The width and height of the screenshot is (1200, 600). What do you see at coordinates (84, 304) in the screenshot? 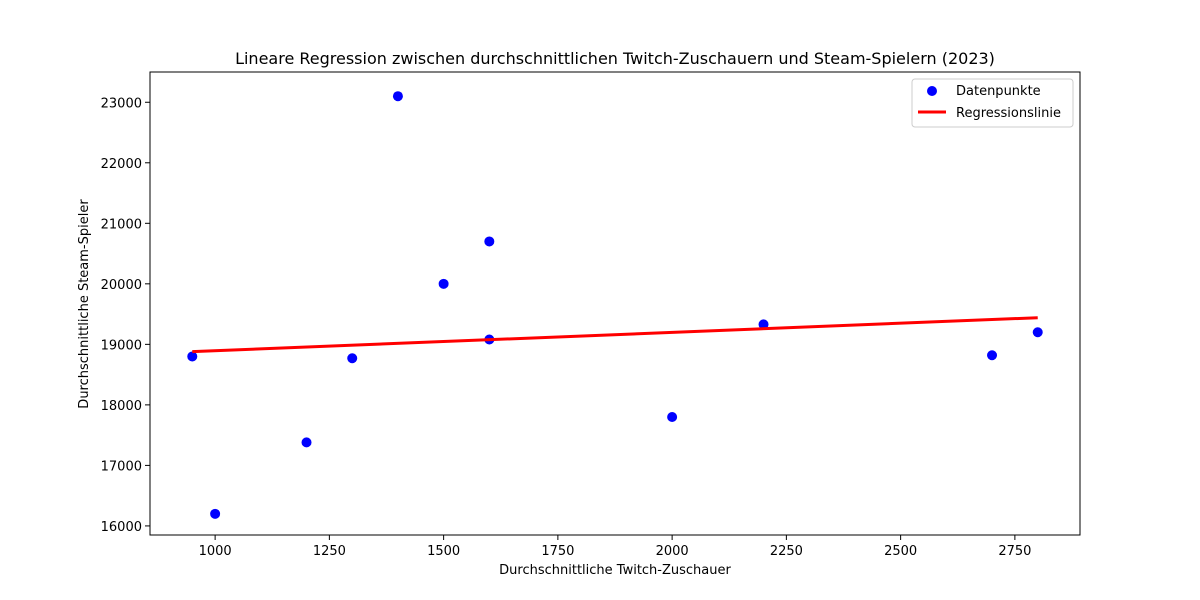
I see `y-axis-label: Durchschnittliche Steam-Spieler` at bounding box center [84, 304].